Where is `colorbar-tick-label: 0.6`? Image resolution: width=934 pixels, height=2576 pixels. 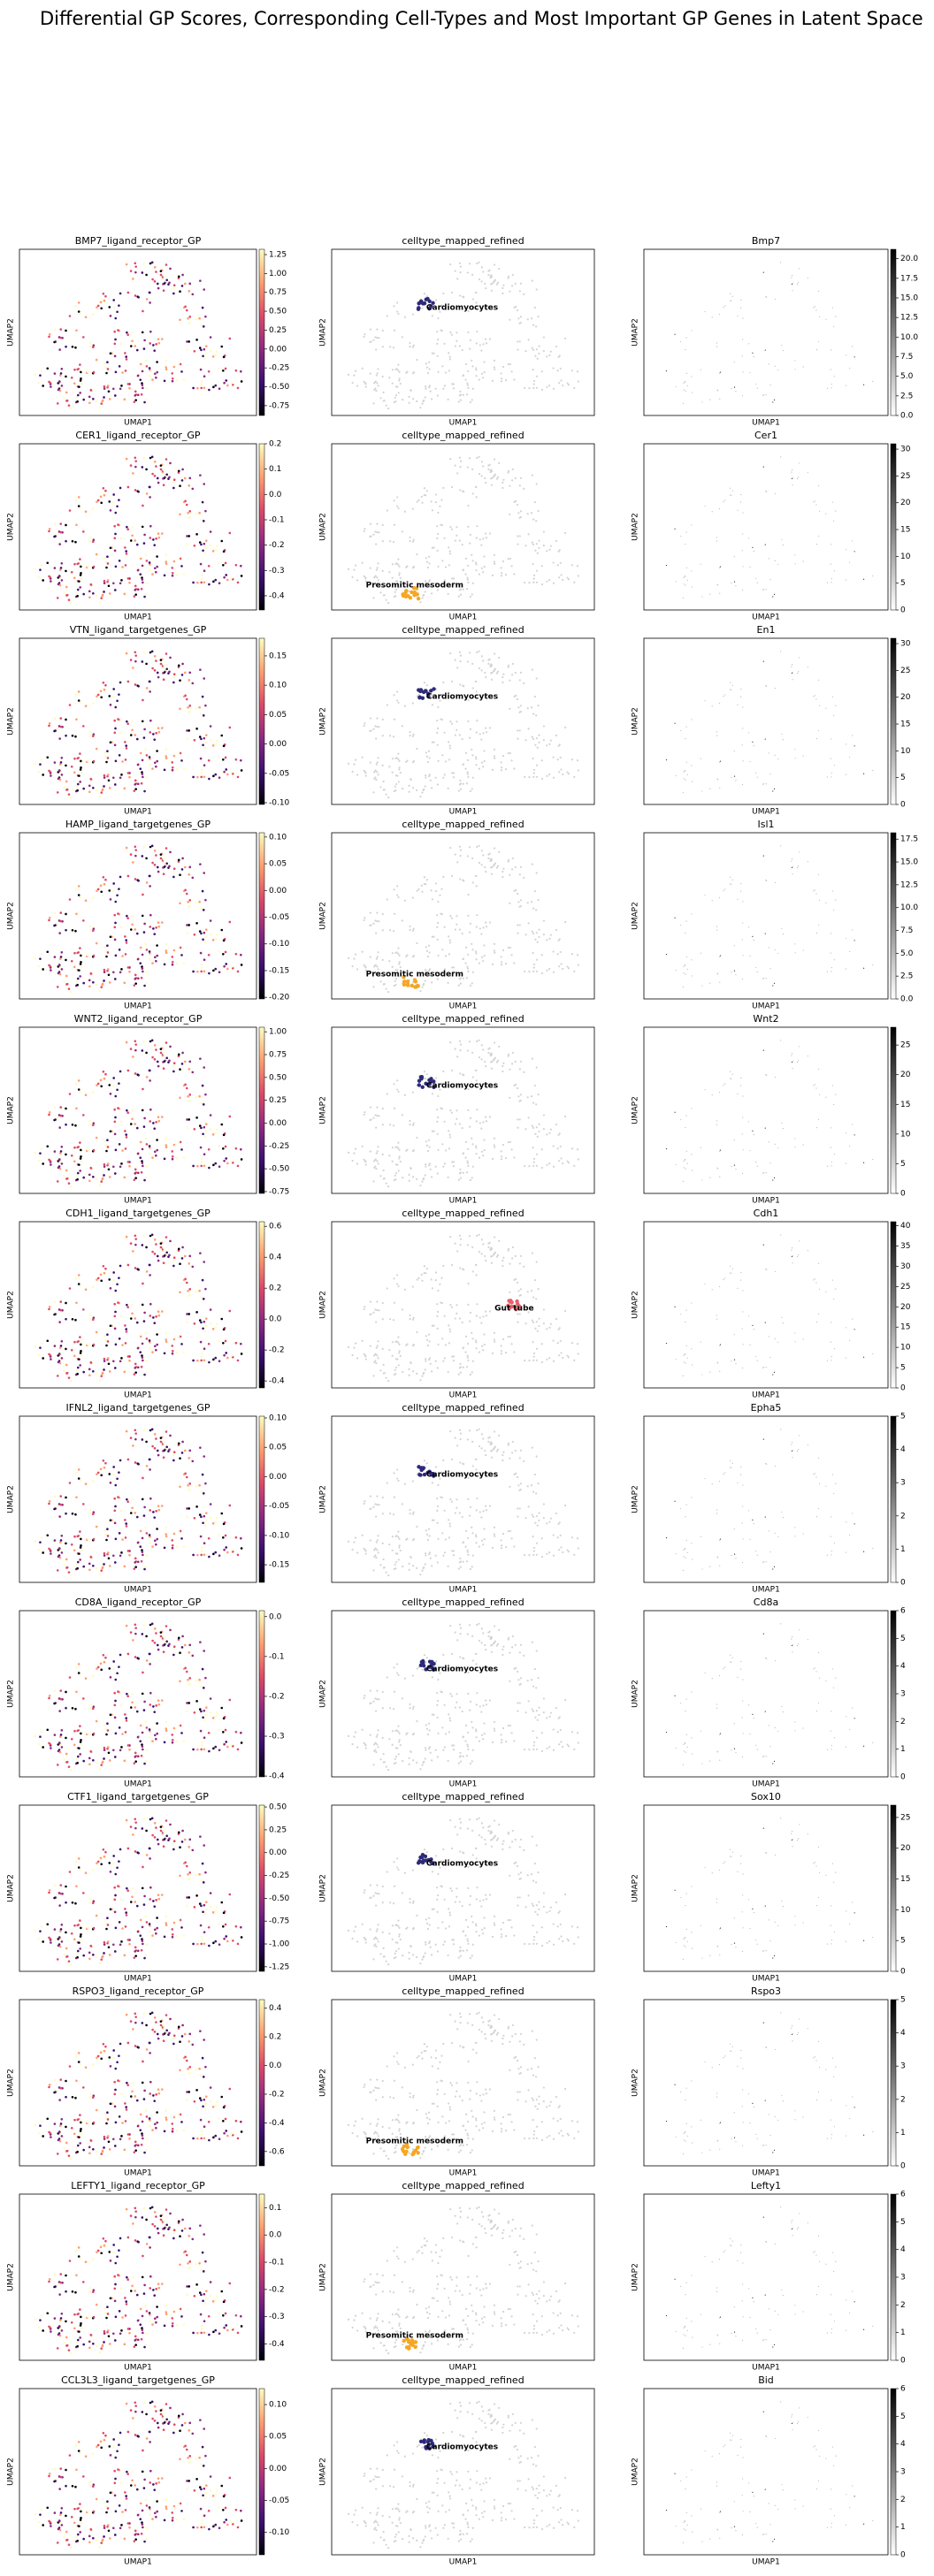 colorbar-tick-label: 0.6 is located at coordinates (276, 1227).